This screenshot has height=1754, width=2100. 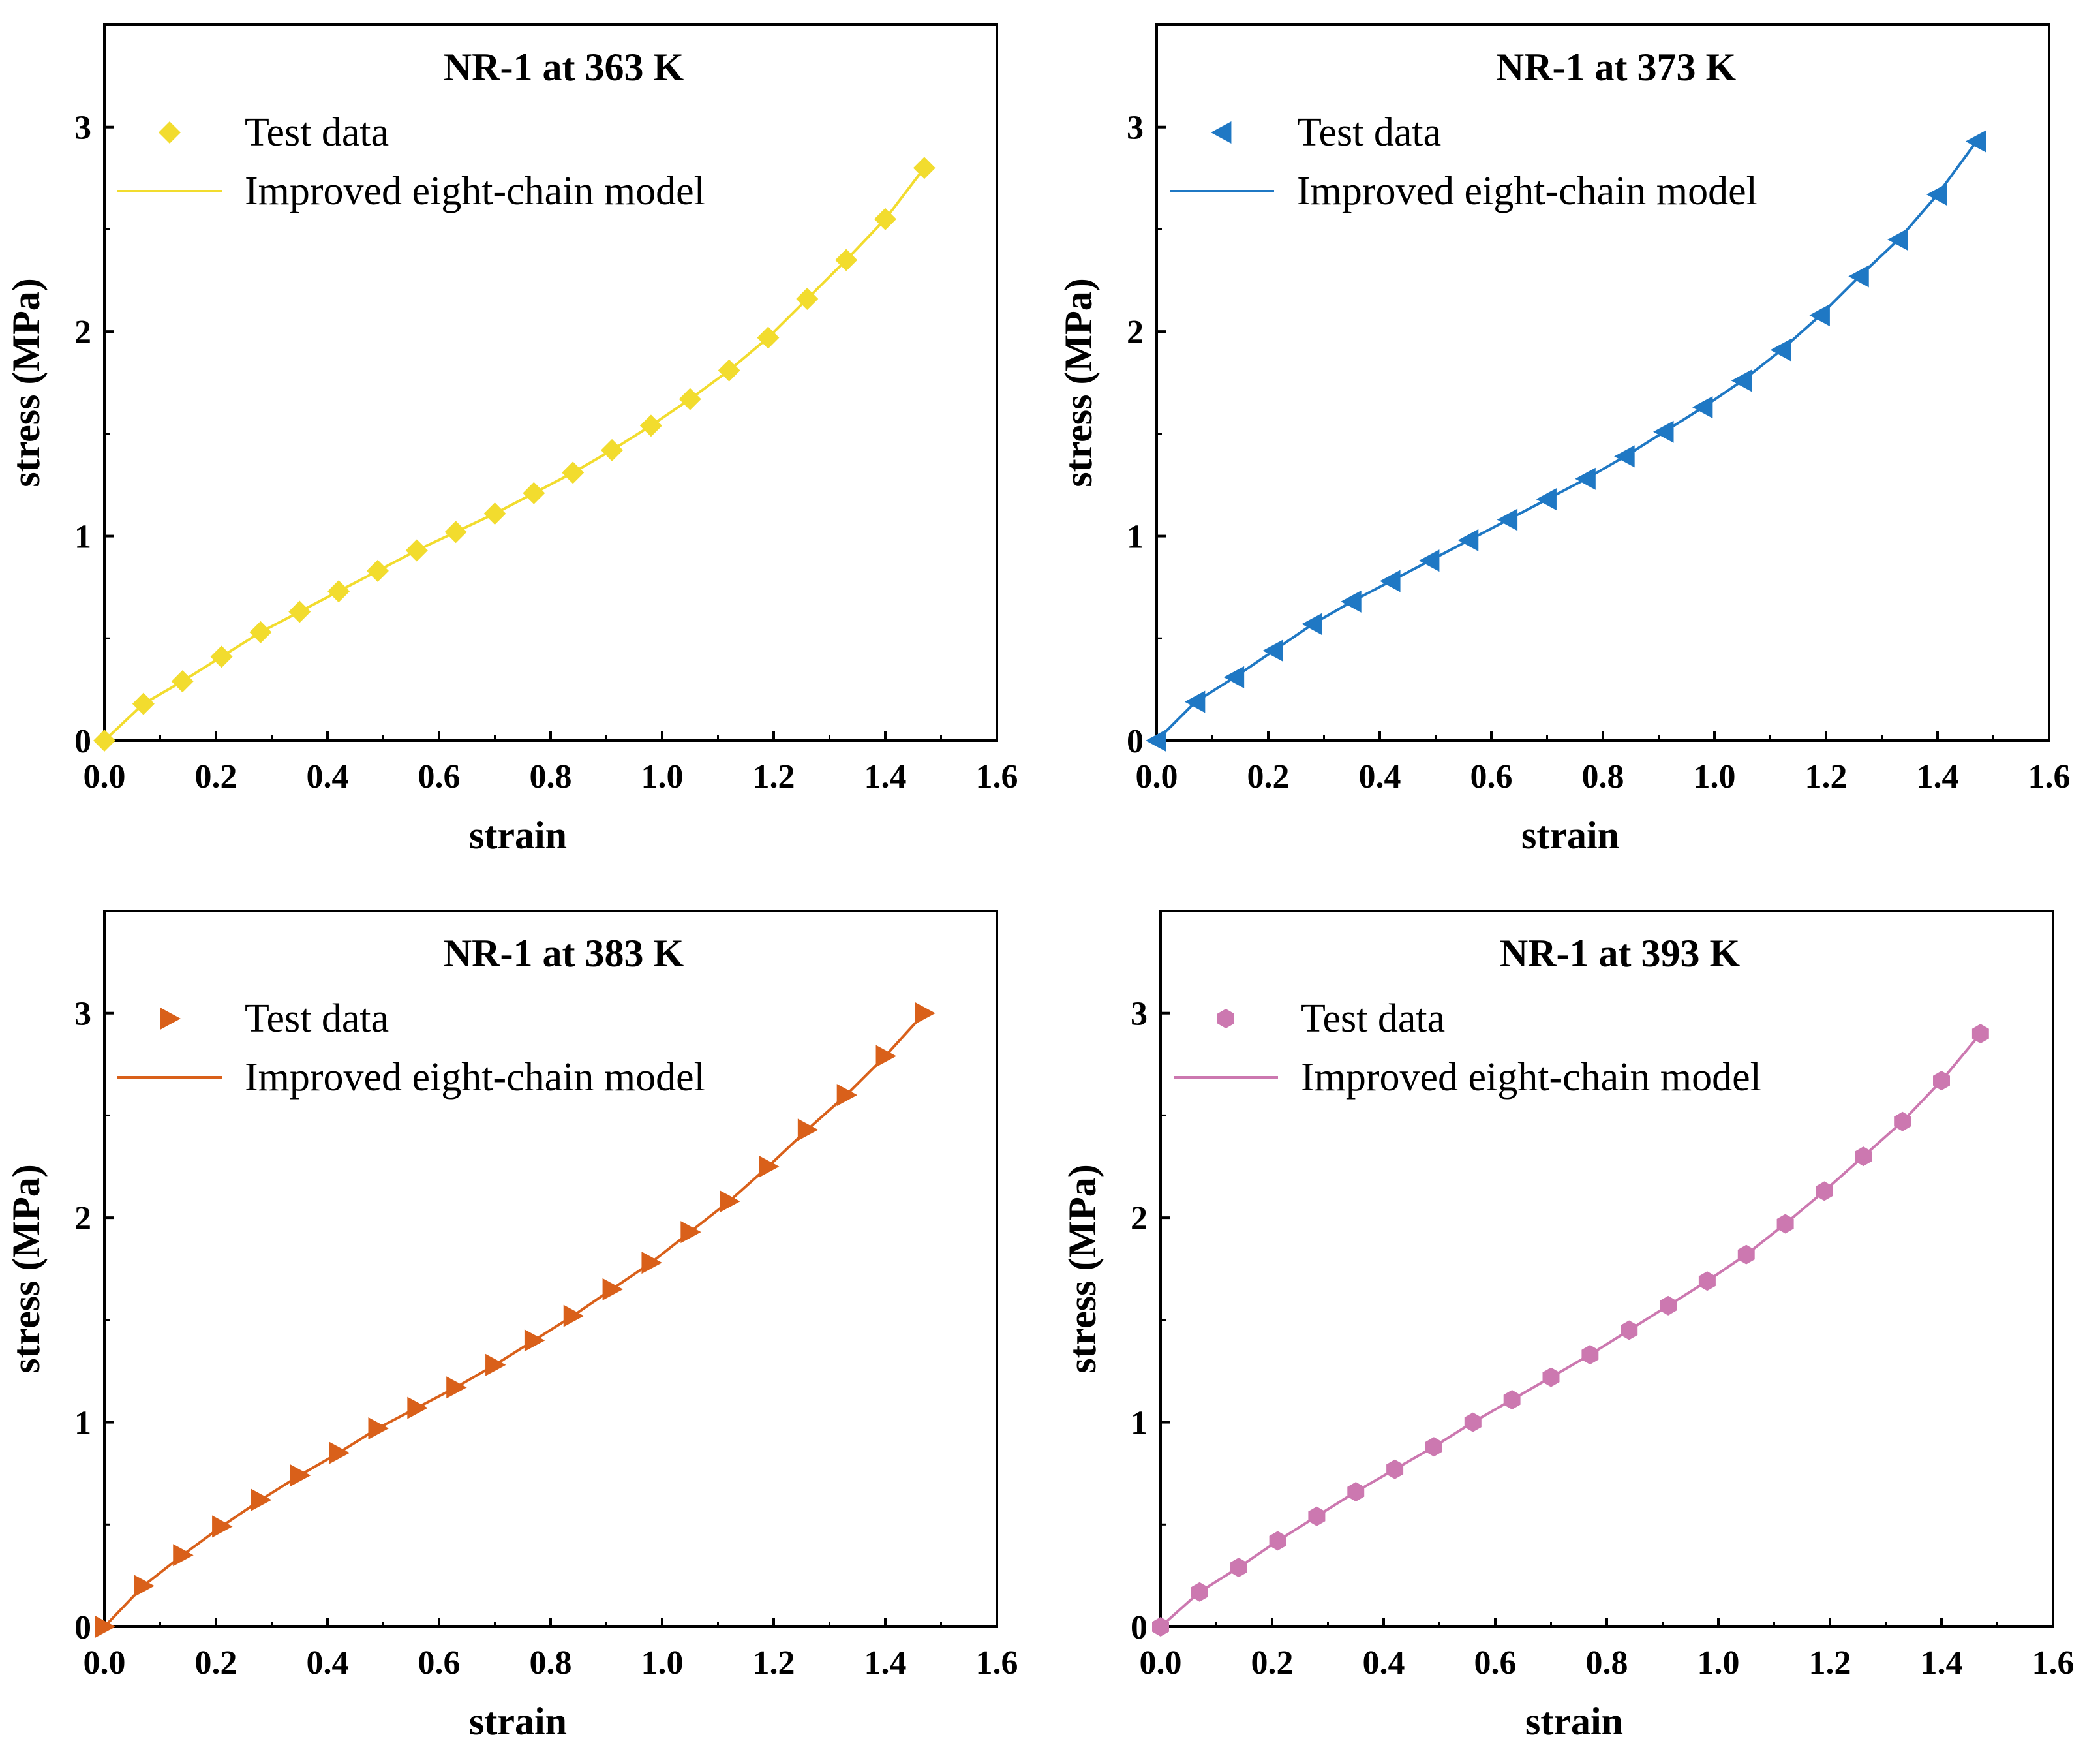 I want to click on y-tick-label: 0, so click(x=82, y=741).